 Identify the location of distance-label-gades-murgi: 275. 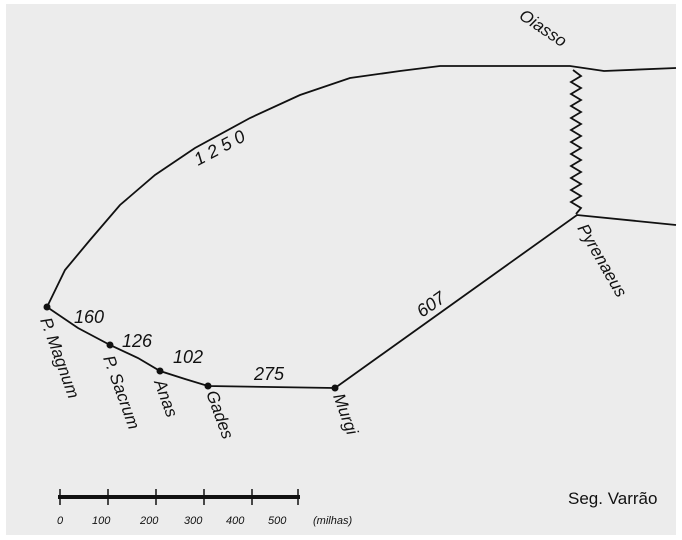
(269, 374).